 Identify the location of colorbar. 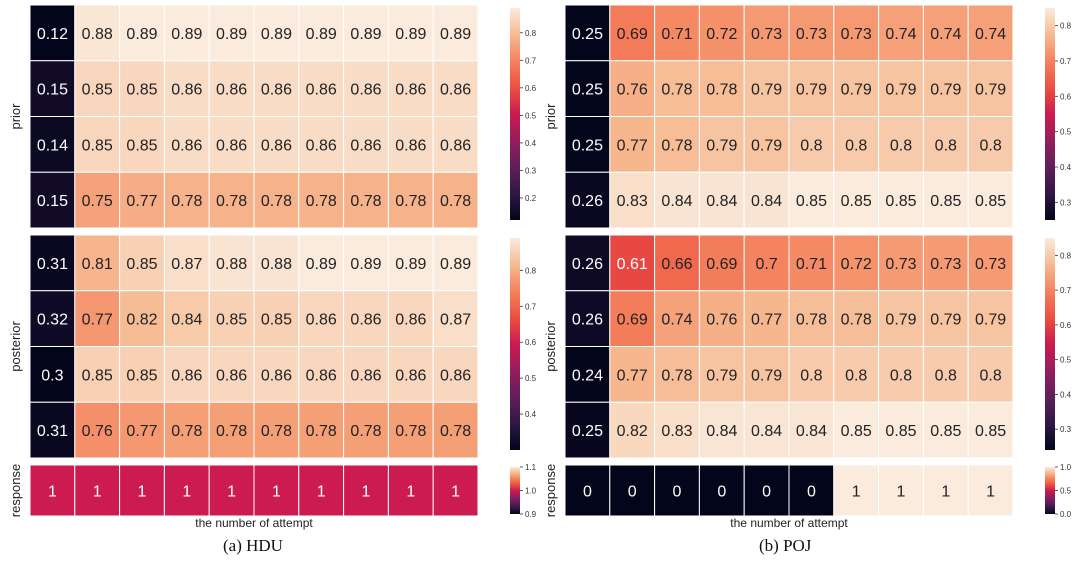
(515, 114).